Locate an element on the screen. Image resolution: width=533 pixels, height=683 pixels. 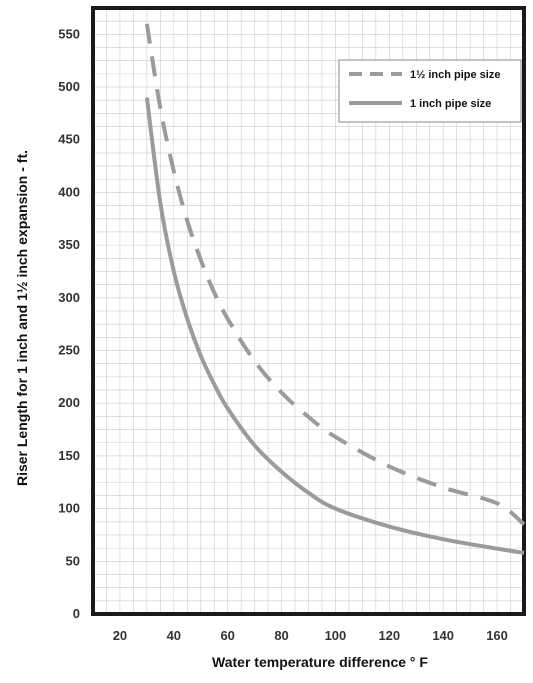
legend-box is located at coordinates (430, 91).